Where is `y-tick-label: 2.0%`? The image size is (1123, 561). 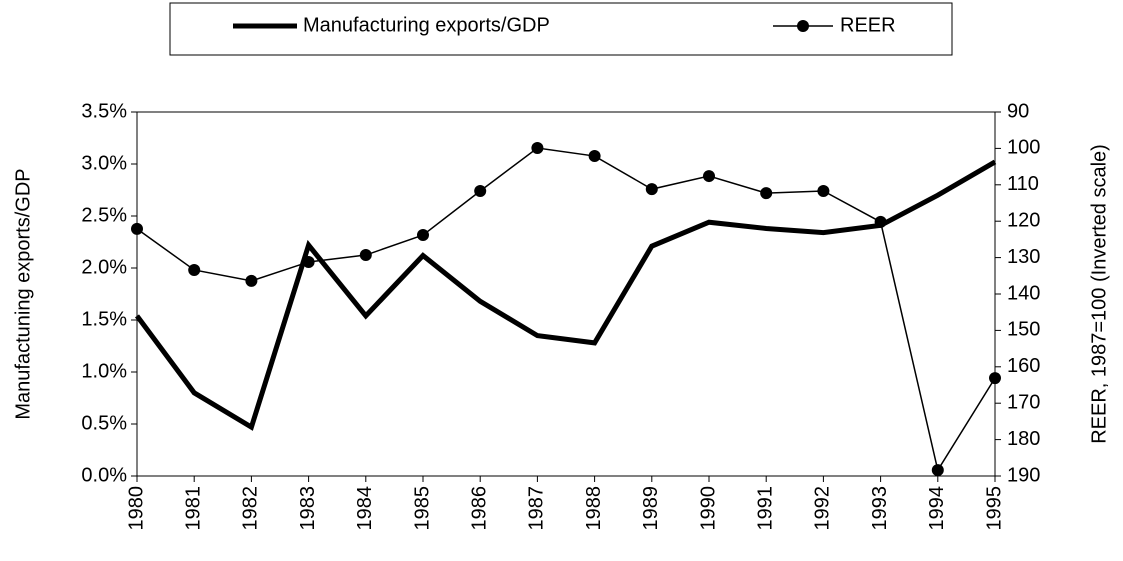
y-tick-label: 2.0% is located at coordinates (104, 267).